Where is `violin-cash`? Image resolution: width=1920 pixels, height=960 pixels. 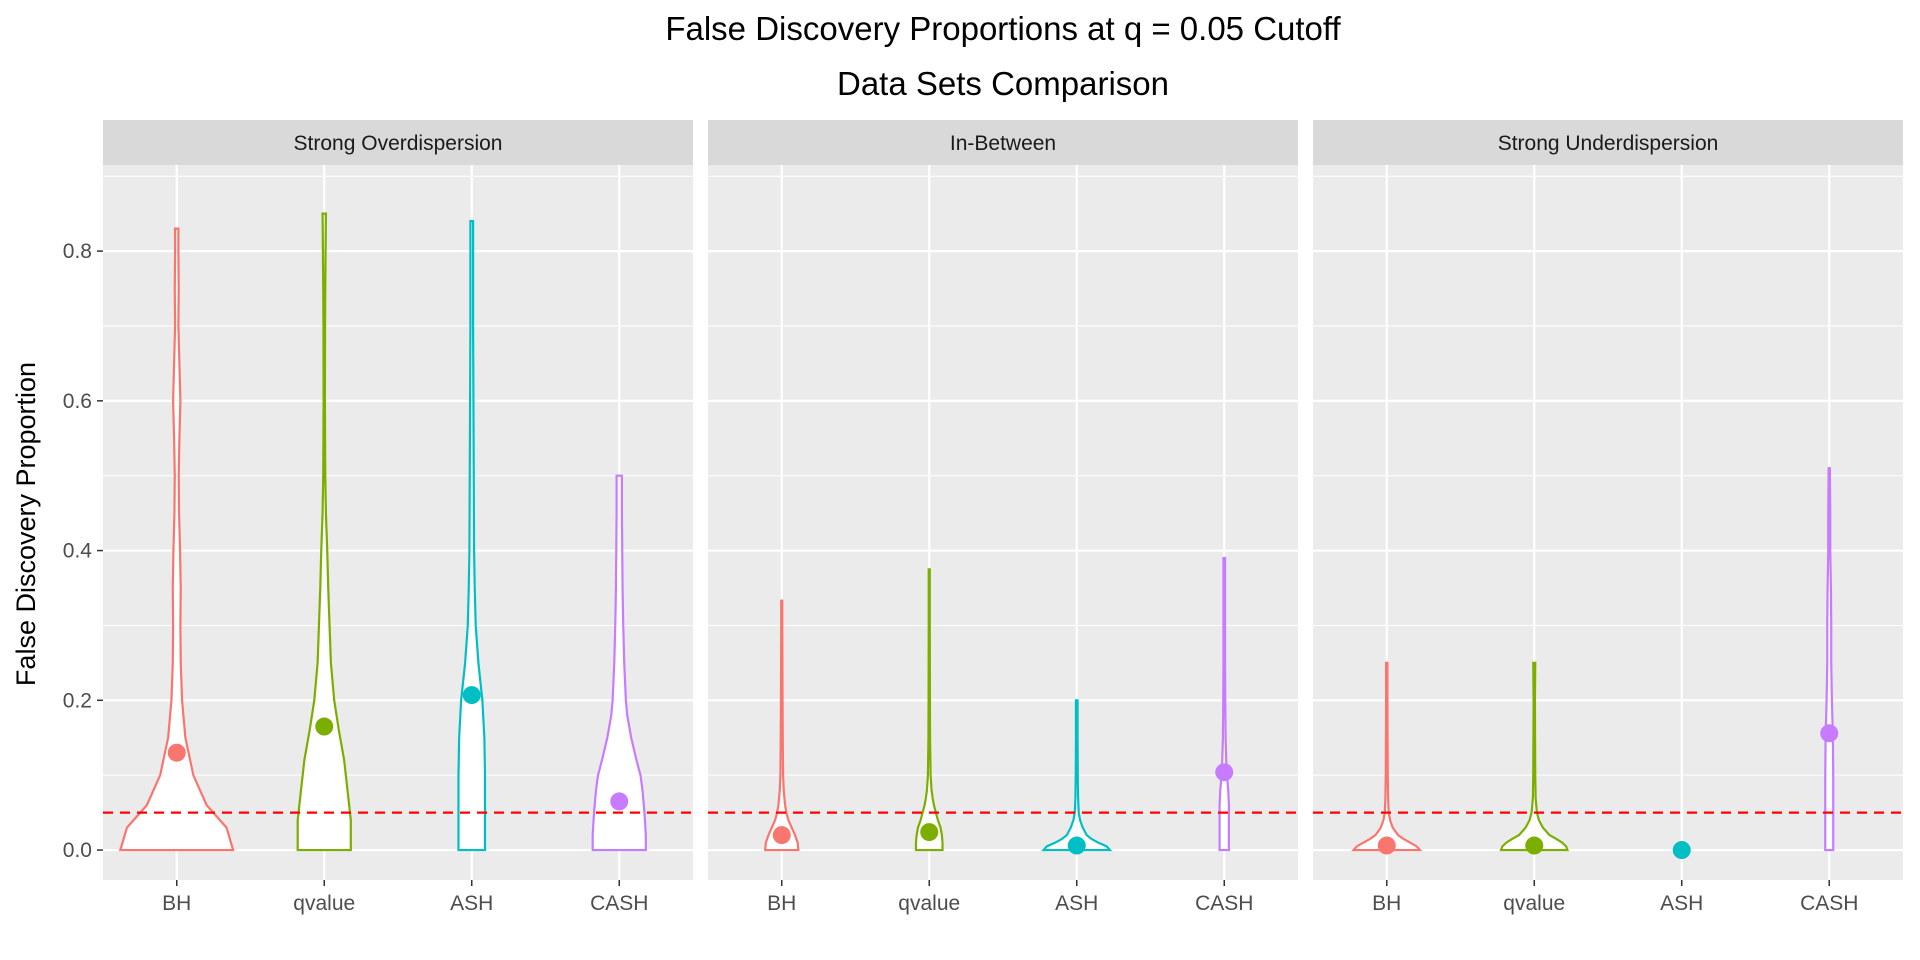 violin-cash is located at coordinates (619, 663).